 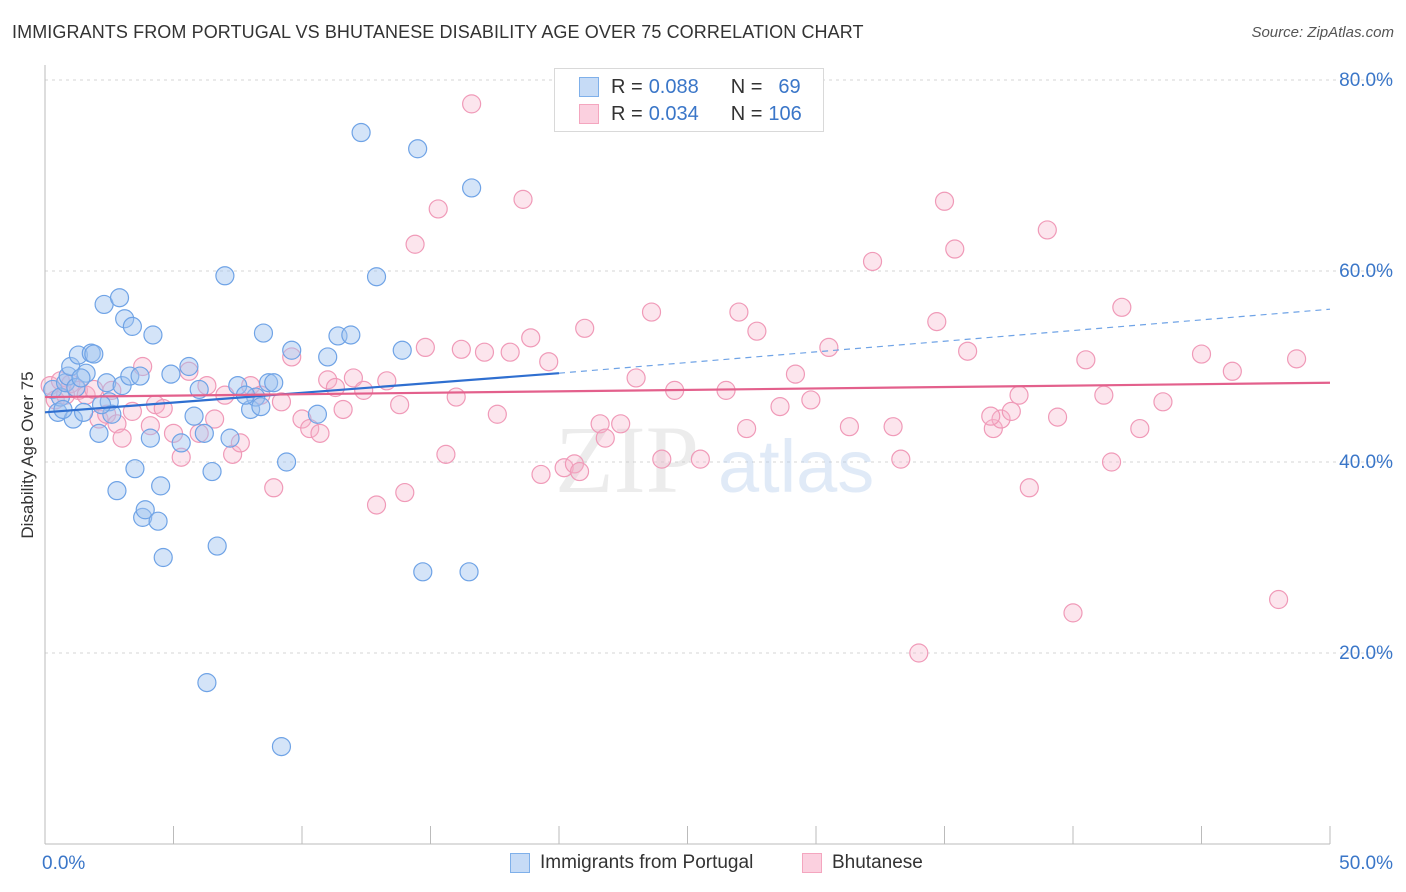 What do you see at coordinates (27, 455) in the screenshot?
I see `y-axis-label: Disability Age Over 75` at bounding box center [27, 455].